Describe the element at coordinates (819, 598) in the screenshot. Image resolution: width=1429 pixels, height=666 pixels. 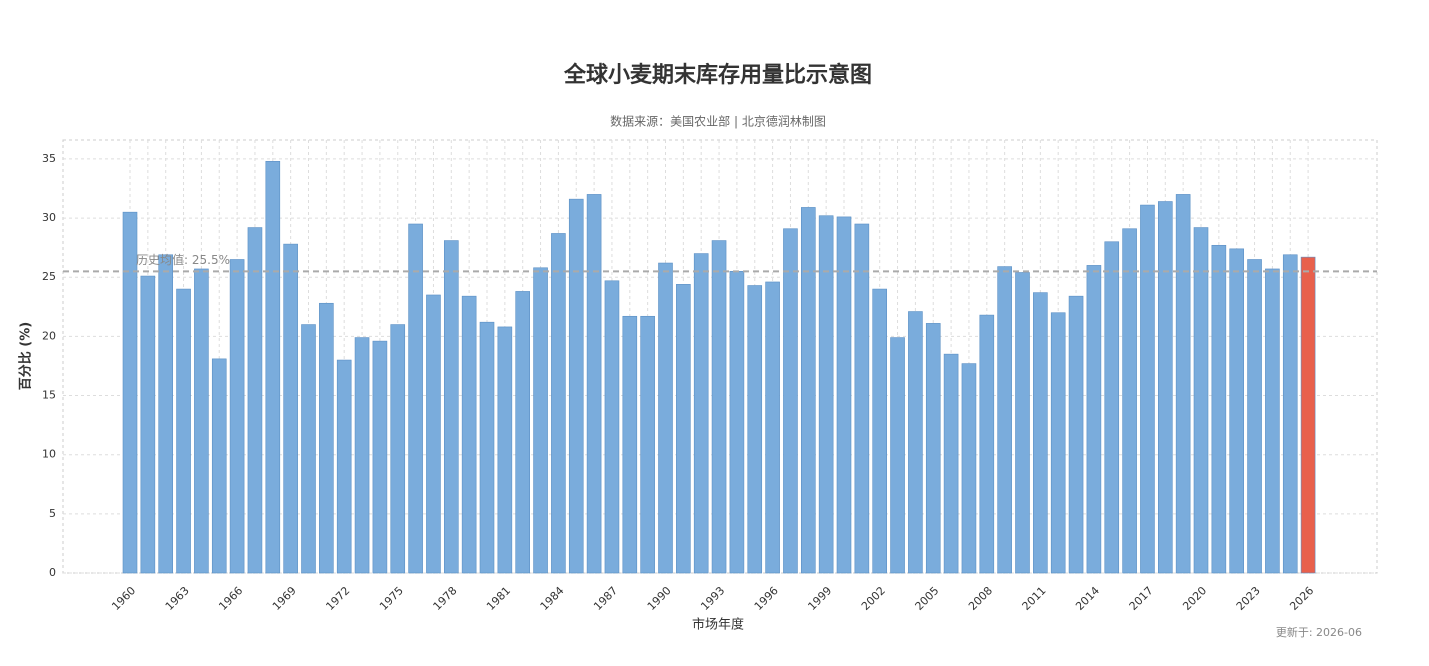
I see `x-tick-label: 1999` at that location.